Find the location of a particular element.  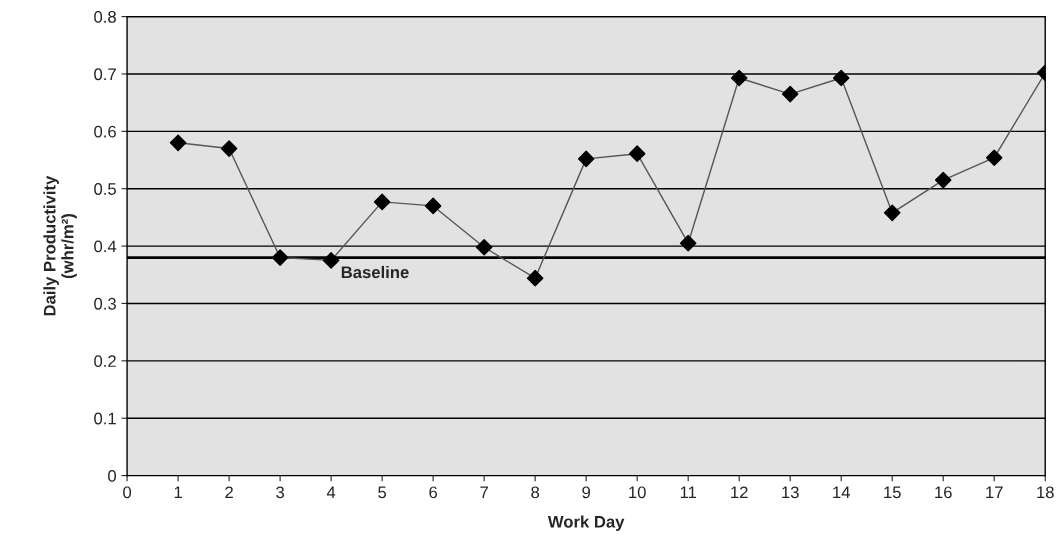

x-tick-label: 5 is located at coordinates (382, 492).